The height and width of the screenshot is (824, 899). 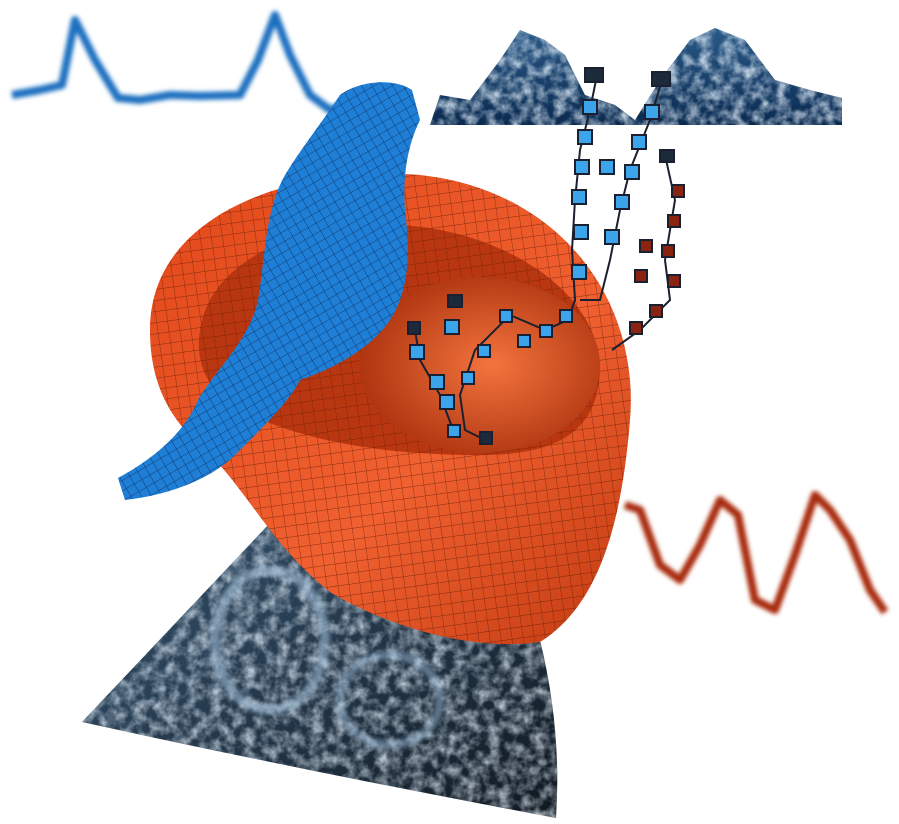 I want to click on network, so click(x=546, y=256).